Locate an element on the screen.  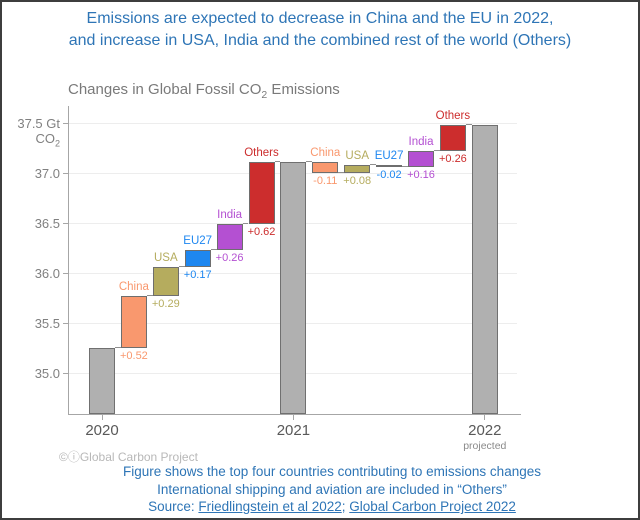
y-axis-line is located at coordinates (68, 260).